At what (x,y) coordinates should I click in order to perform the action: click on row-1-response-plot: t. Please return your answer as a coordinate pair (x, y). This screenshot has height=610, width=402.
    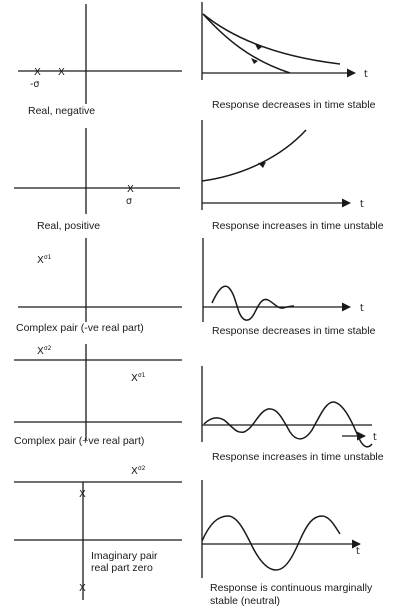
    Looking at the image, I should click on (284, 41).